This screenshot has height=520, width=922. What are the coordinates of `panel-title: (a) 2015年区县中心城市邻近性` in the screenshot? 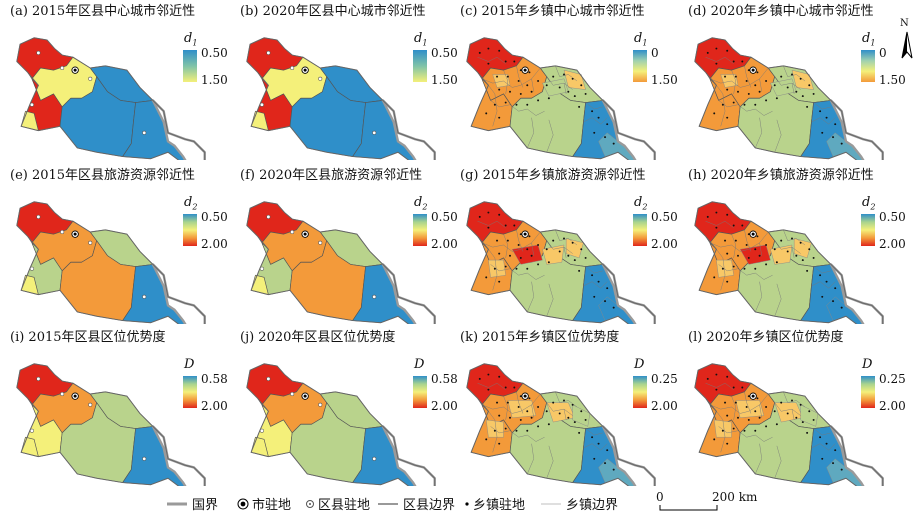 It's located at (103, 11).